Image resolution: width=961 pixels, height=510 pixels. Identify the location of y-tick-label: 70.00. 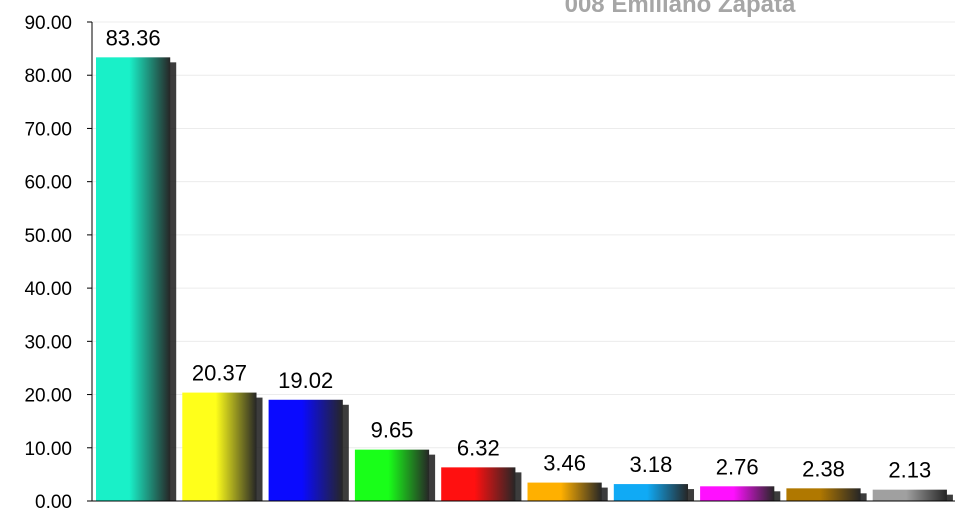
(48, 129).